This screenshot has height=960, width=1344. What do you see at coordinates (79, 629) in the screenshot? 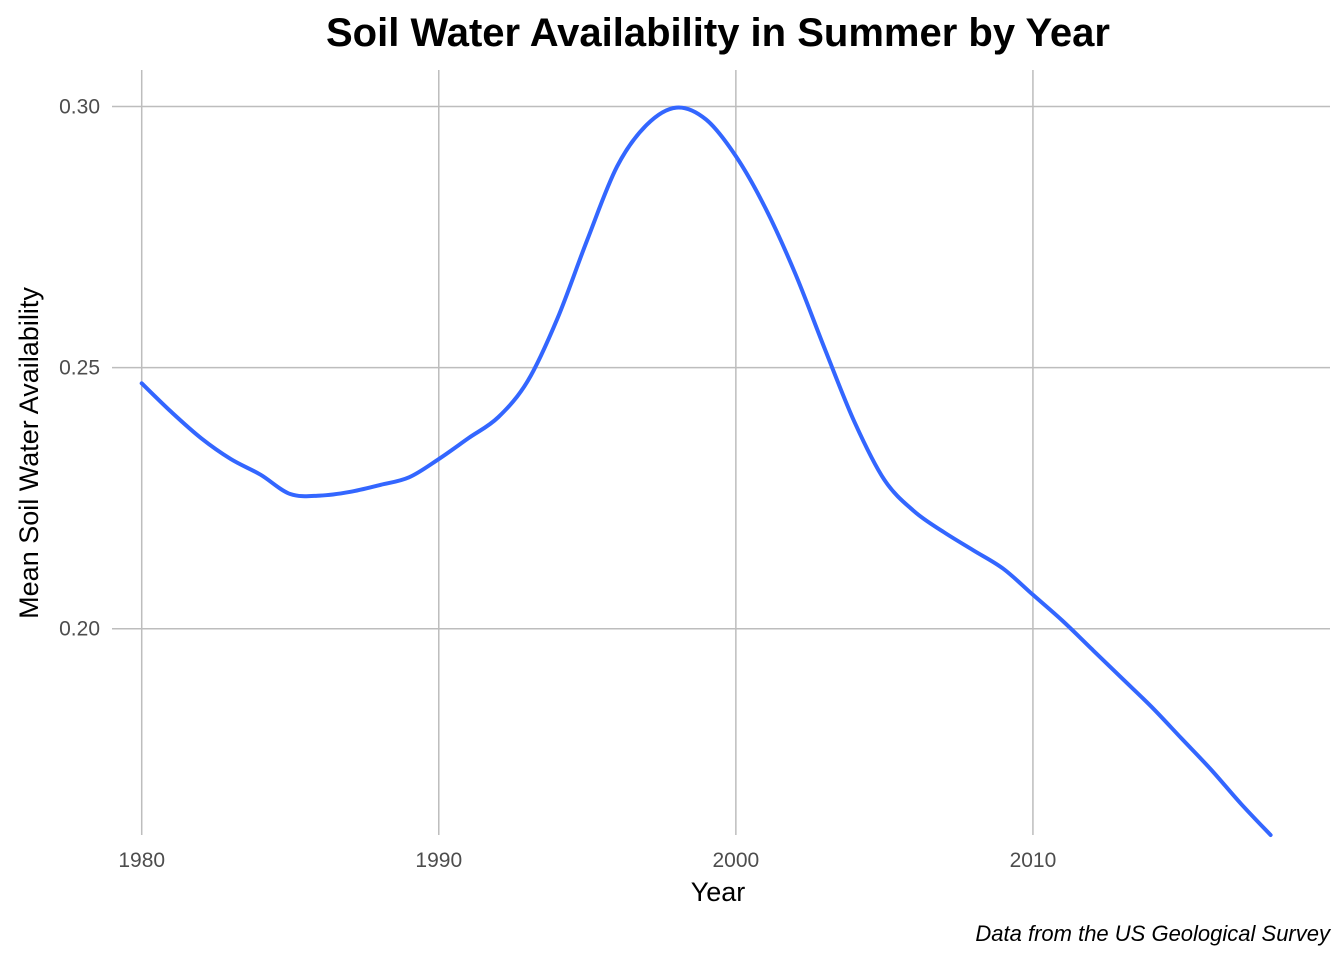
I see `y-tick-label: 0.20` at bounding box center [79, 629].